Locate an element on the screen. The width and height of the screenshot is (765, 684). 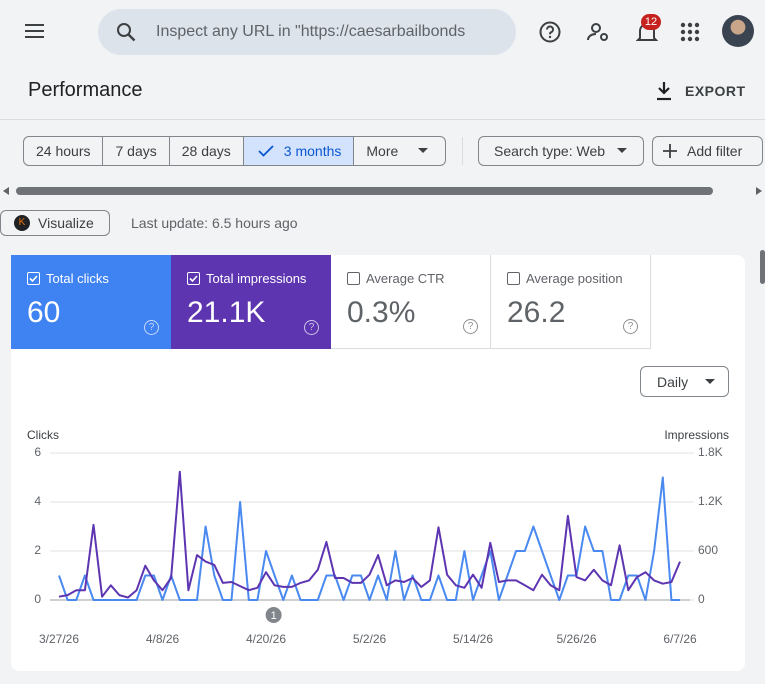
notification-badge: 12 is located at coordinates (651, 22).